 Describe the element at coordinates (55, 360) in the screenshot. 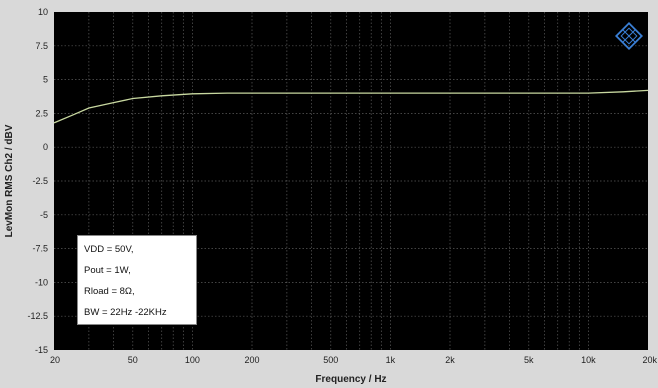

I see `x-tick-label: 20` at that location.